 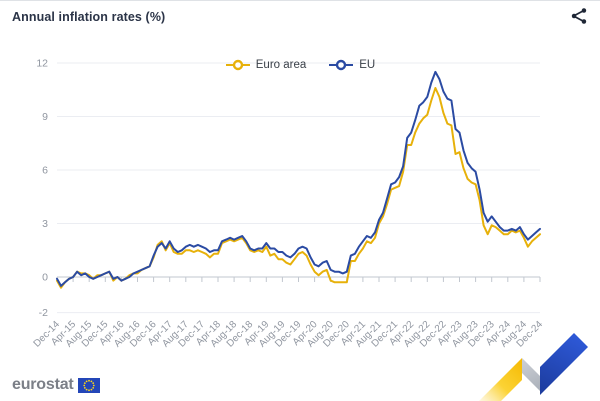 I want to click on euro-area-marker-icon, so click(x=237, y=65).